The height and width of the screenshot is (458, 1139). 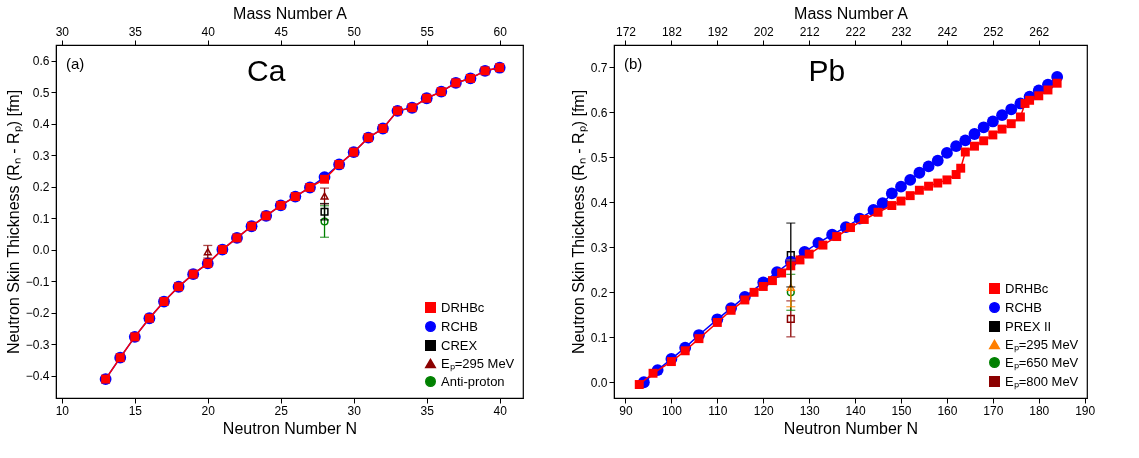 What do you see at coordinates (718, 31) in the screenshot?
I see `x2-tick-label: 192` at bounding box center [718, 31].